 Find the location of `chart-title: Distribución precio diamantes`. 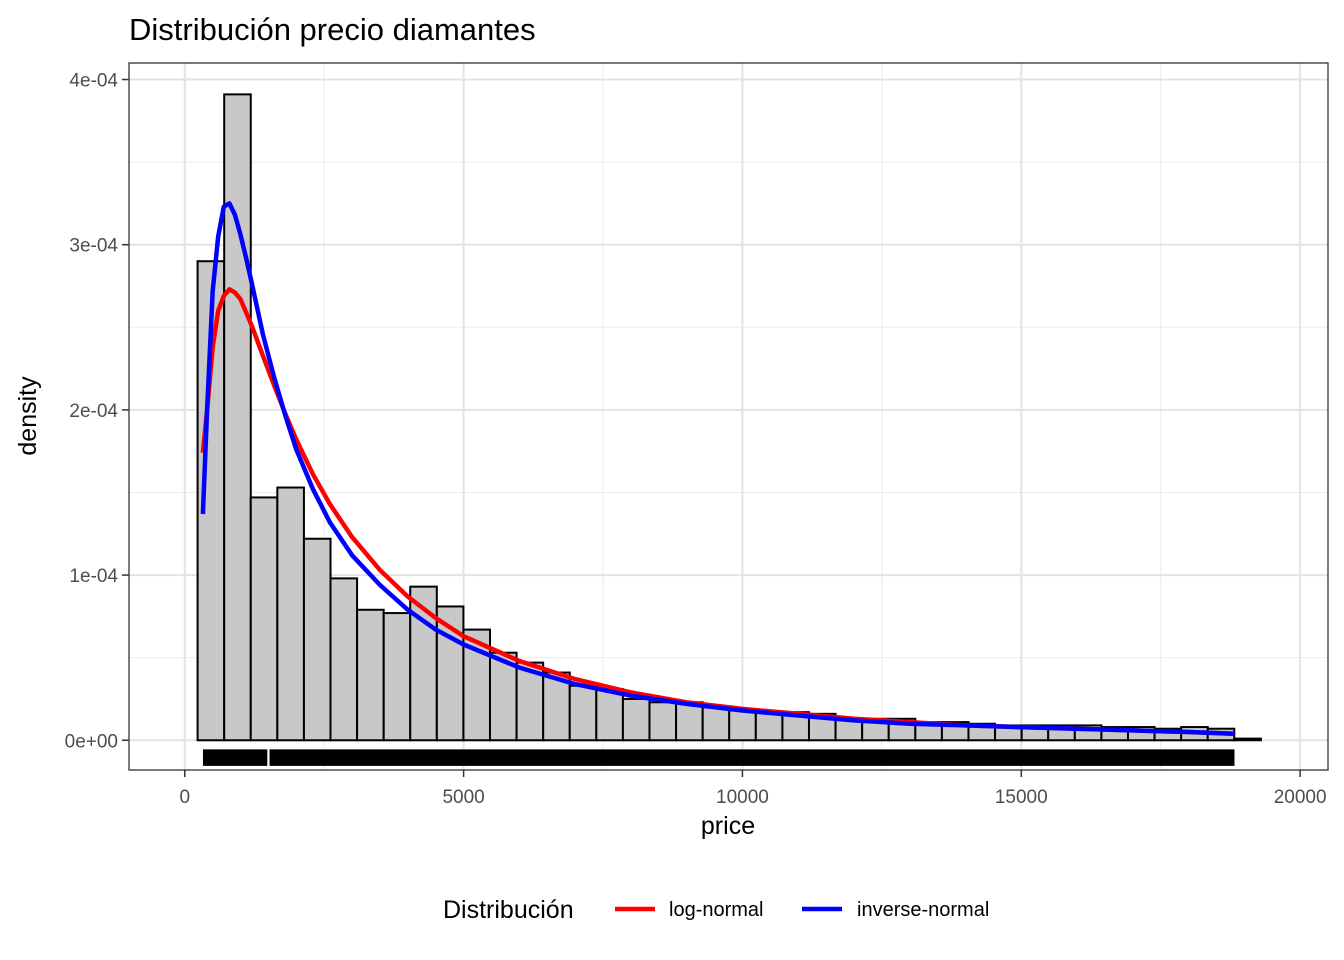

chart-title: Distribución precio diamantes is located at coordinates (332, 29).